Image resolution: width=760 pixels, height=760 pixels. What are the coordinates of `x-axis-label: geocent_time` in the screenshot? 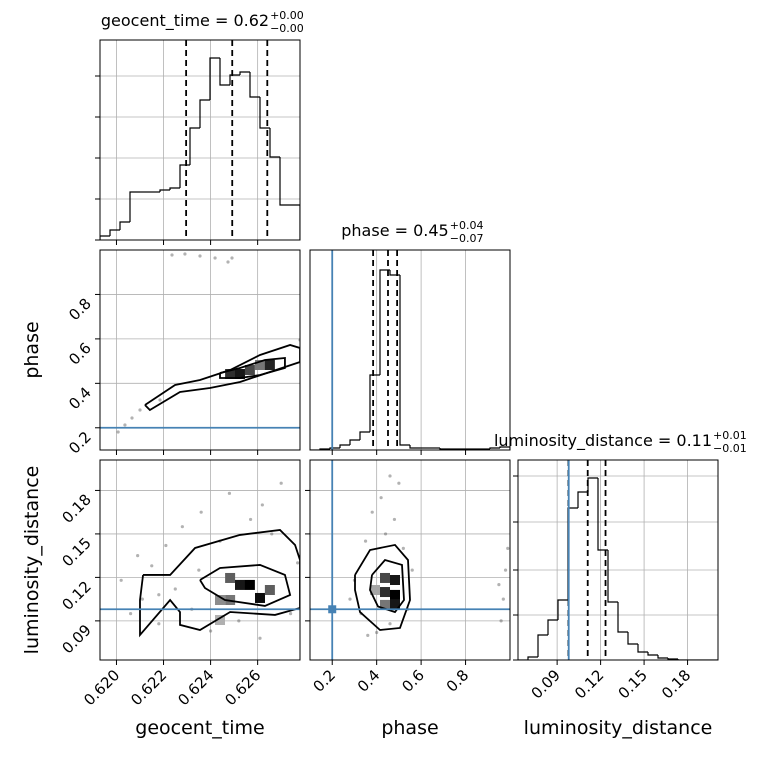 It's located at (199, 728).